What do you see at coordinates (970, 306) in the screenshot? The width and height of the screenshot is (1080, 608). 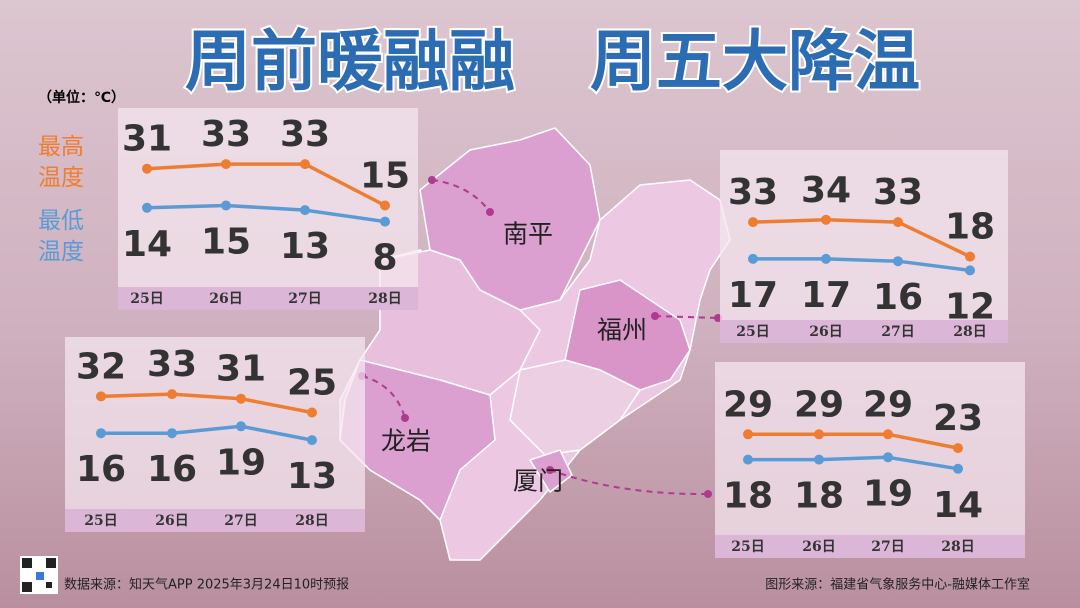 I see `value-label: 12` at bounding box center [970, 306].